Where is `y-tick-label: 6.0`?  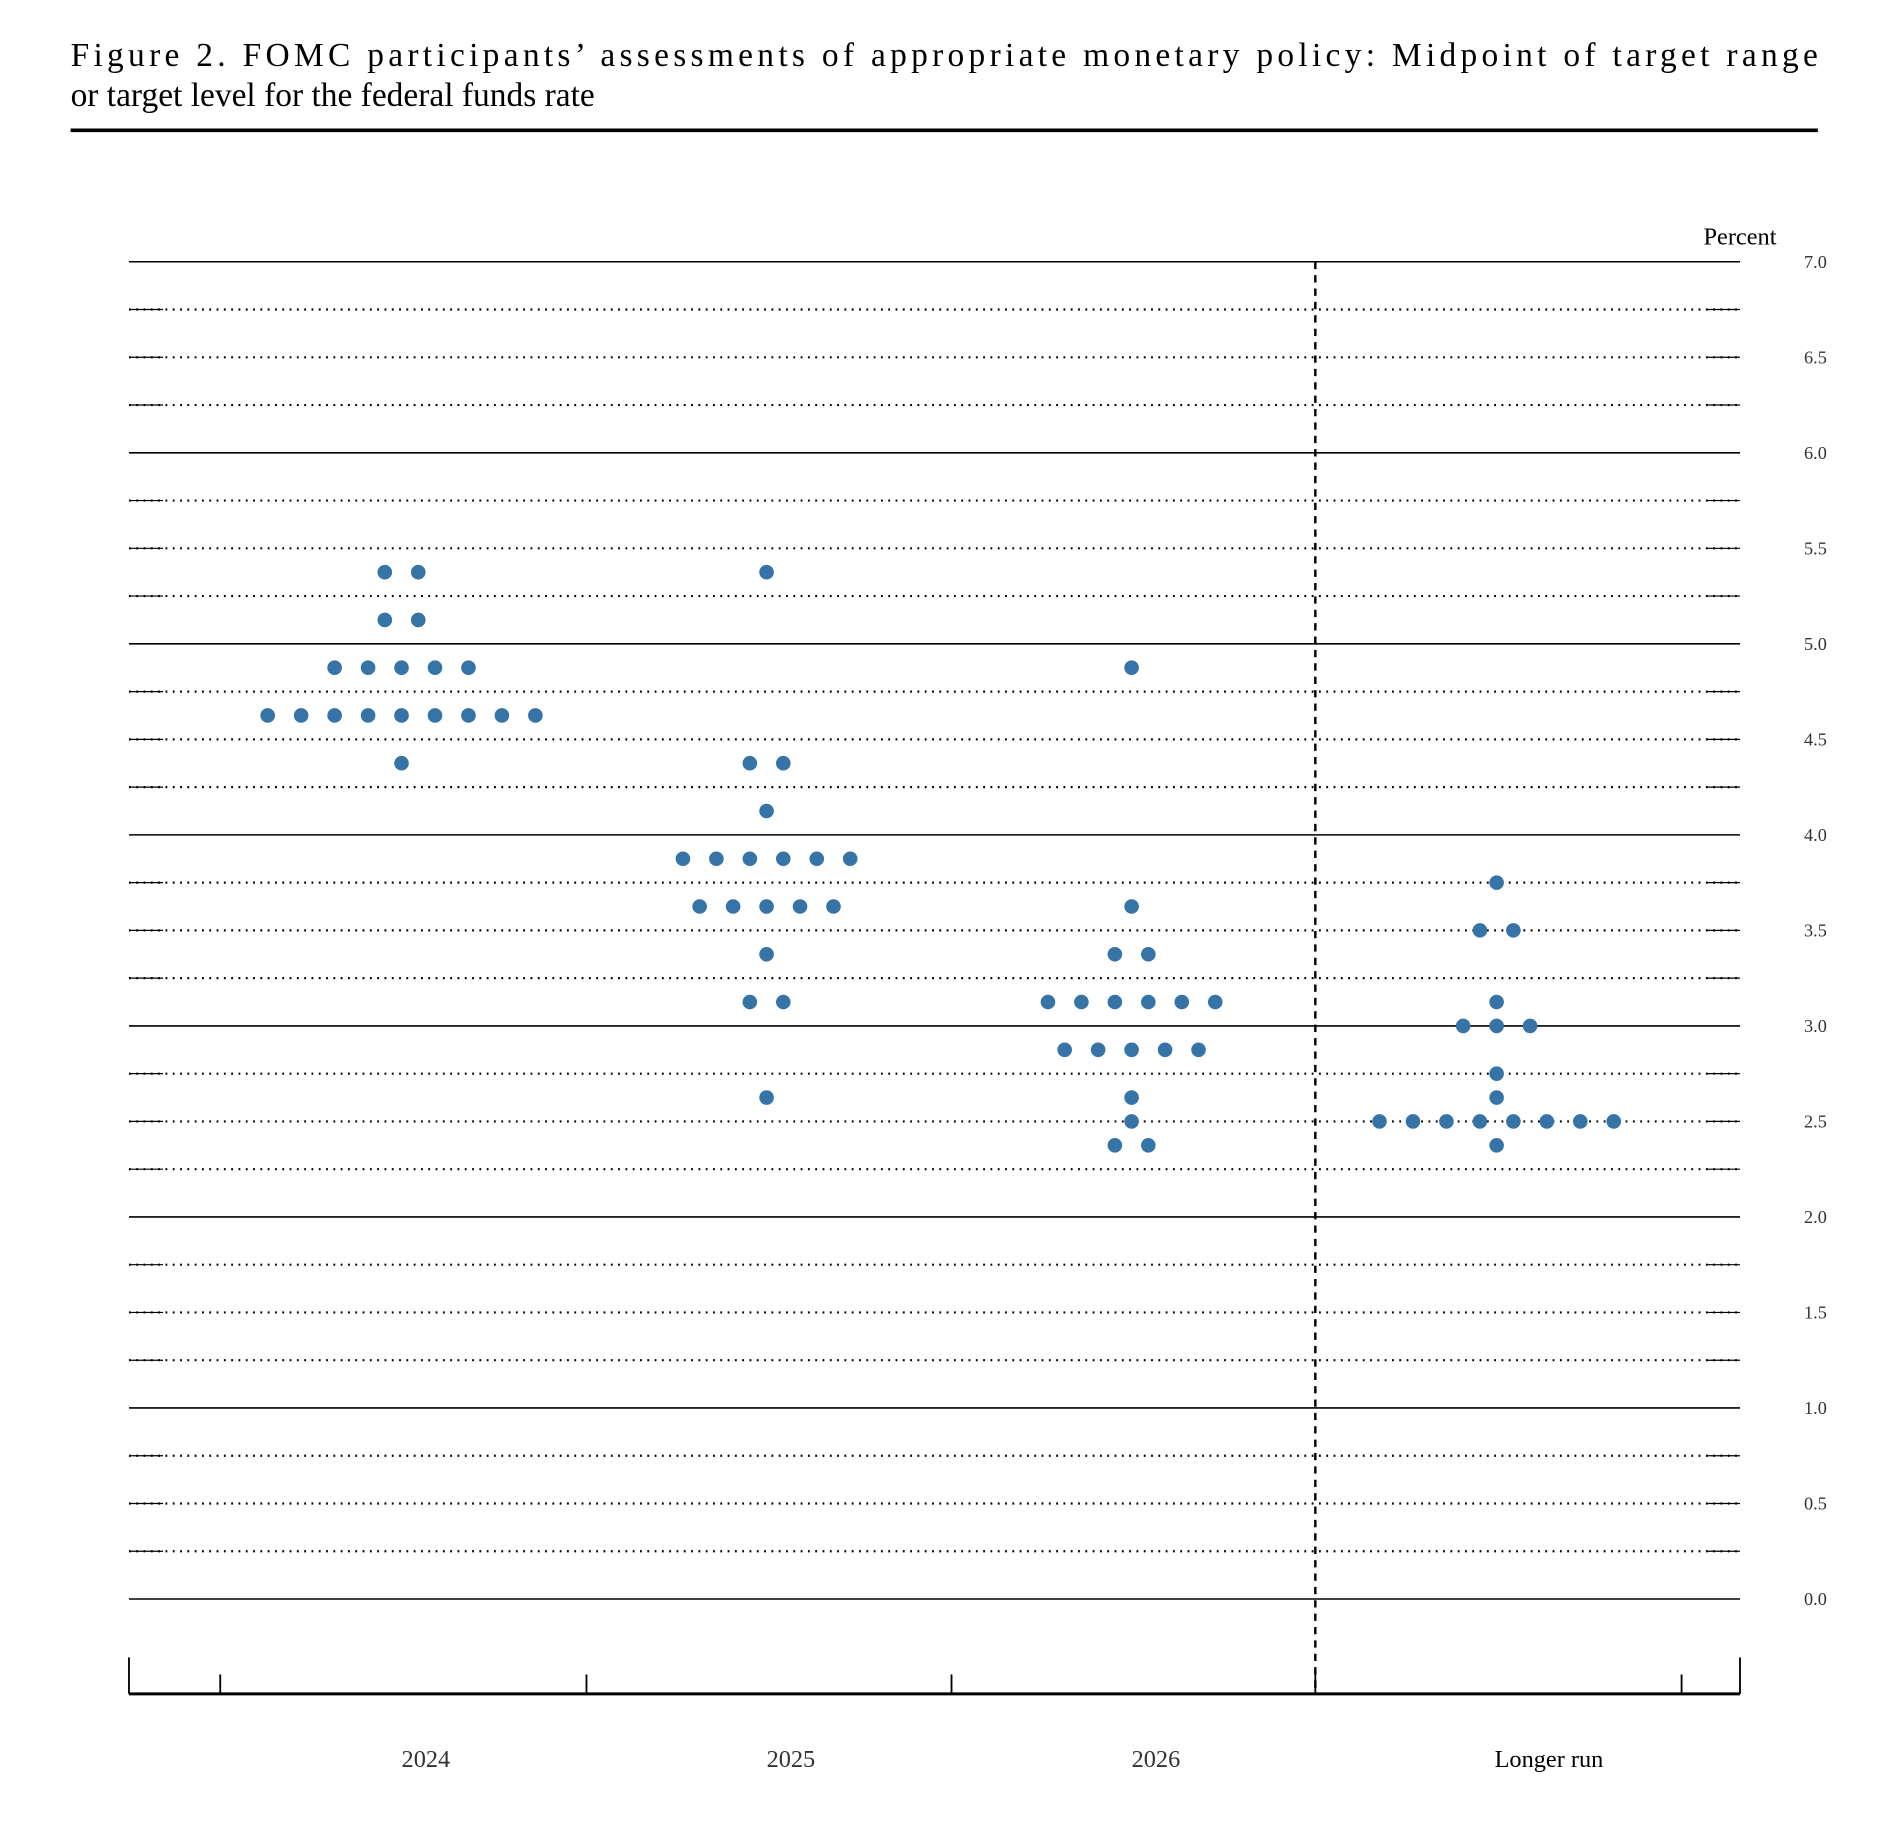 y-tick-label: 6.0 is located at coordinates (1815, 453).